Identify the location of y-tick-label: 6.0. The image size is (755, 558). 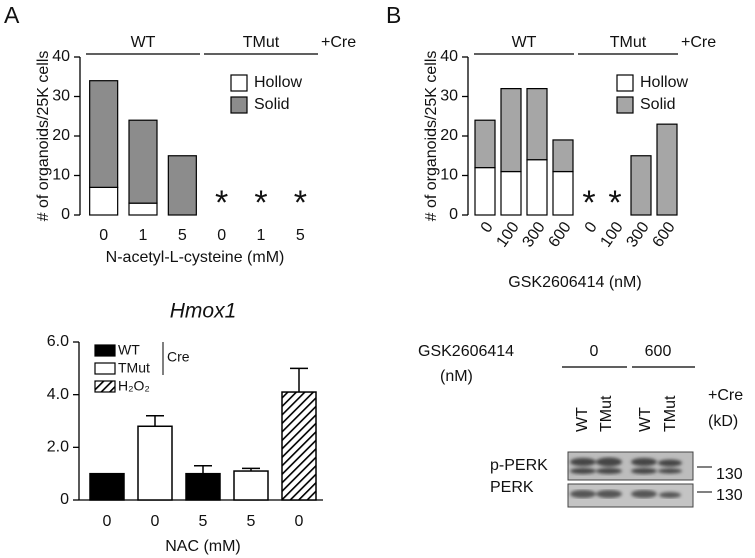
(58, 341).